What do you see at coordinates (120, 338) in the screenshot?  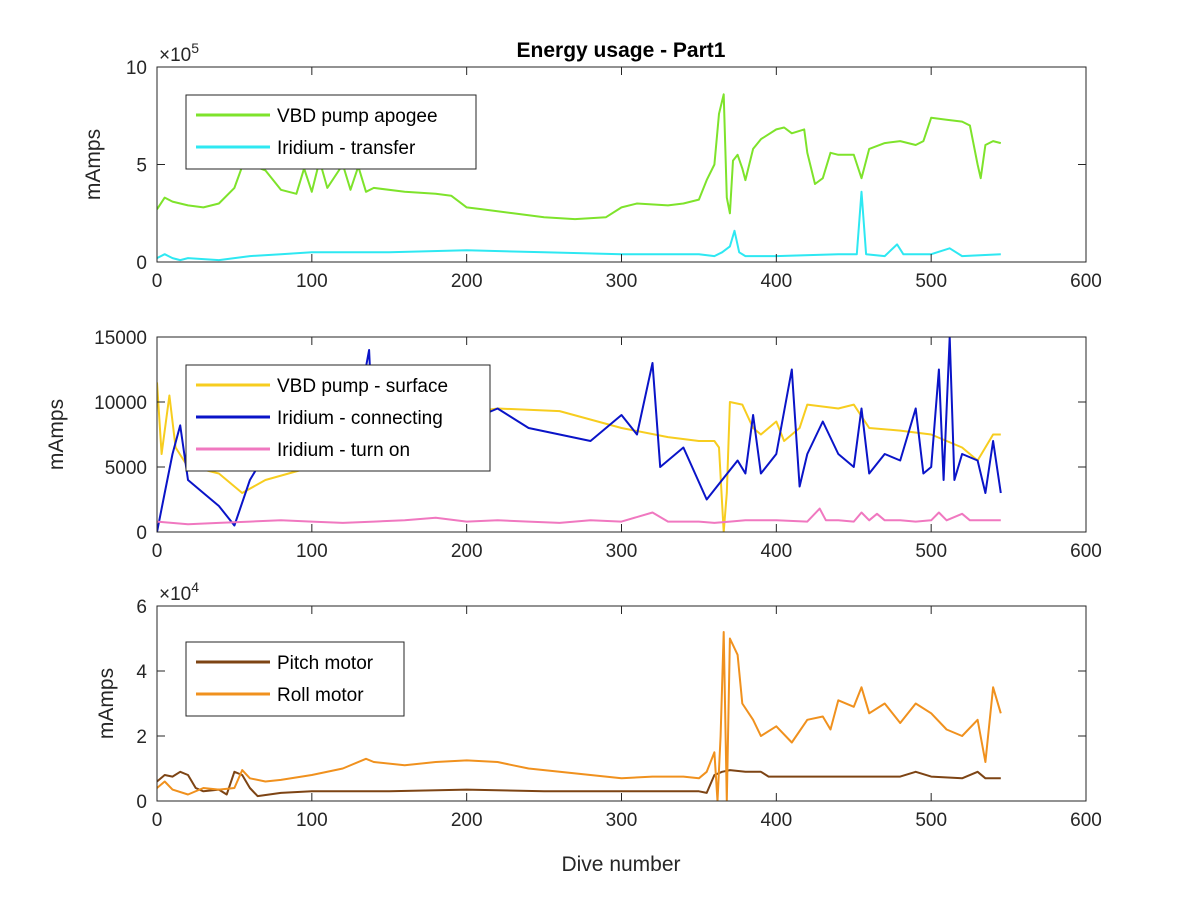 I see `y-tick-label: 15000` at bounding box center [120, 338].